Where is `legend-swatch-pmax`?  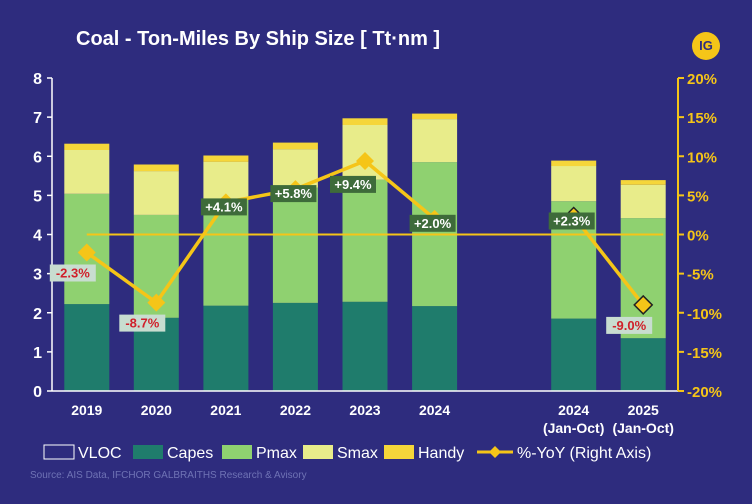 legend-swatch-pmax is located at coordinates (237, 452).